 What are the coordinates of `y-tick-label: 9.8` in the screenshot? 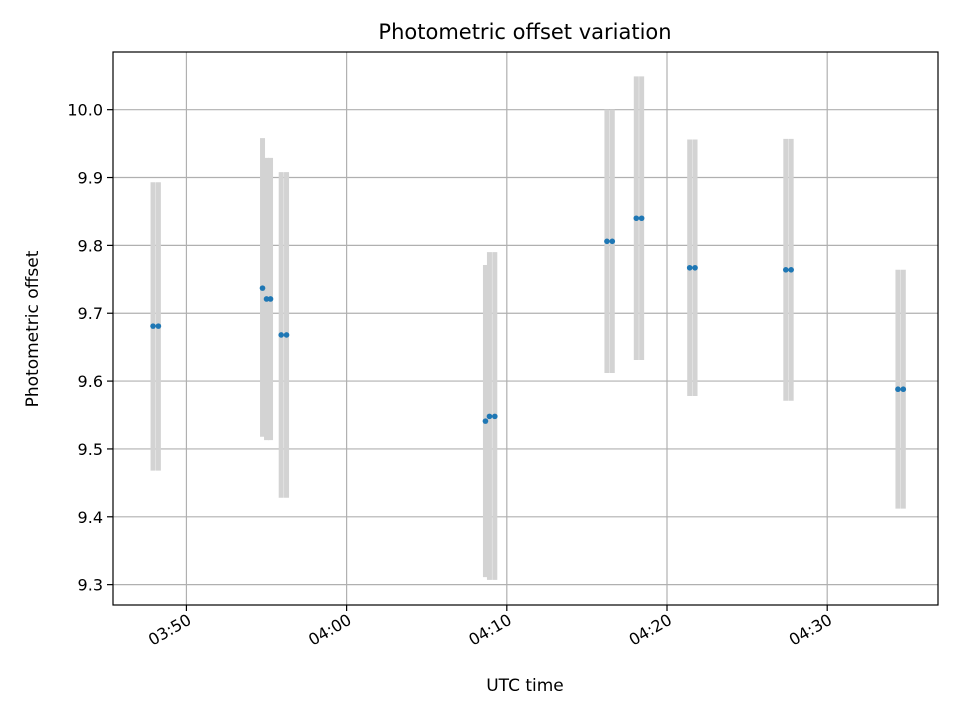 It's located at (90, 245).